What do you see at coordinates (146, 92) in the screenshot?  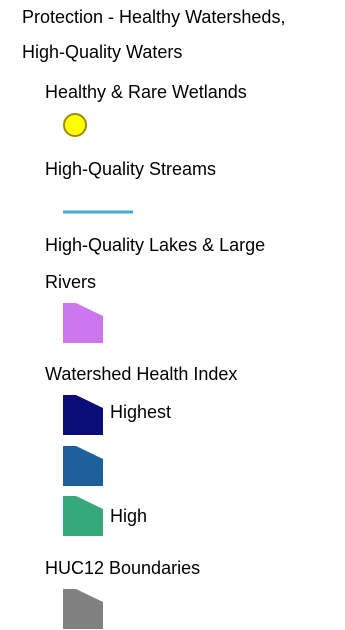 I see `layer-title-wetlands: Healthy & Rare Wetlands` at bounding box center [146, 92].